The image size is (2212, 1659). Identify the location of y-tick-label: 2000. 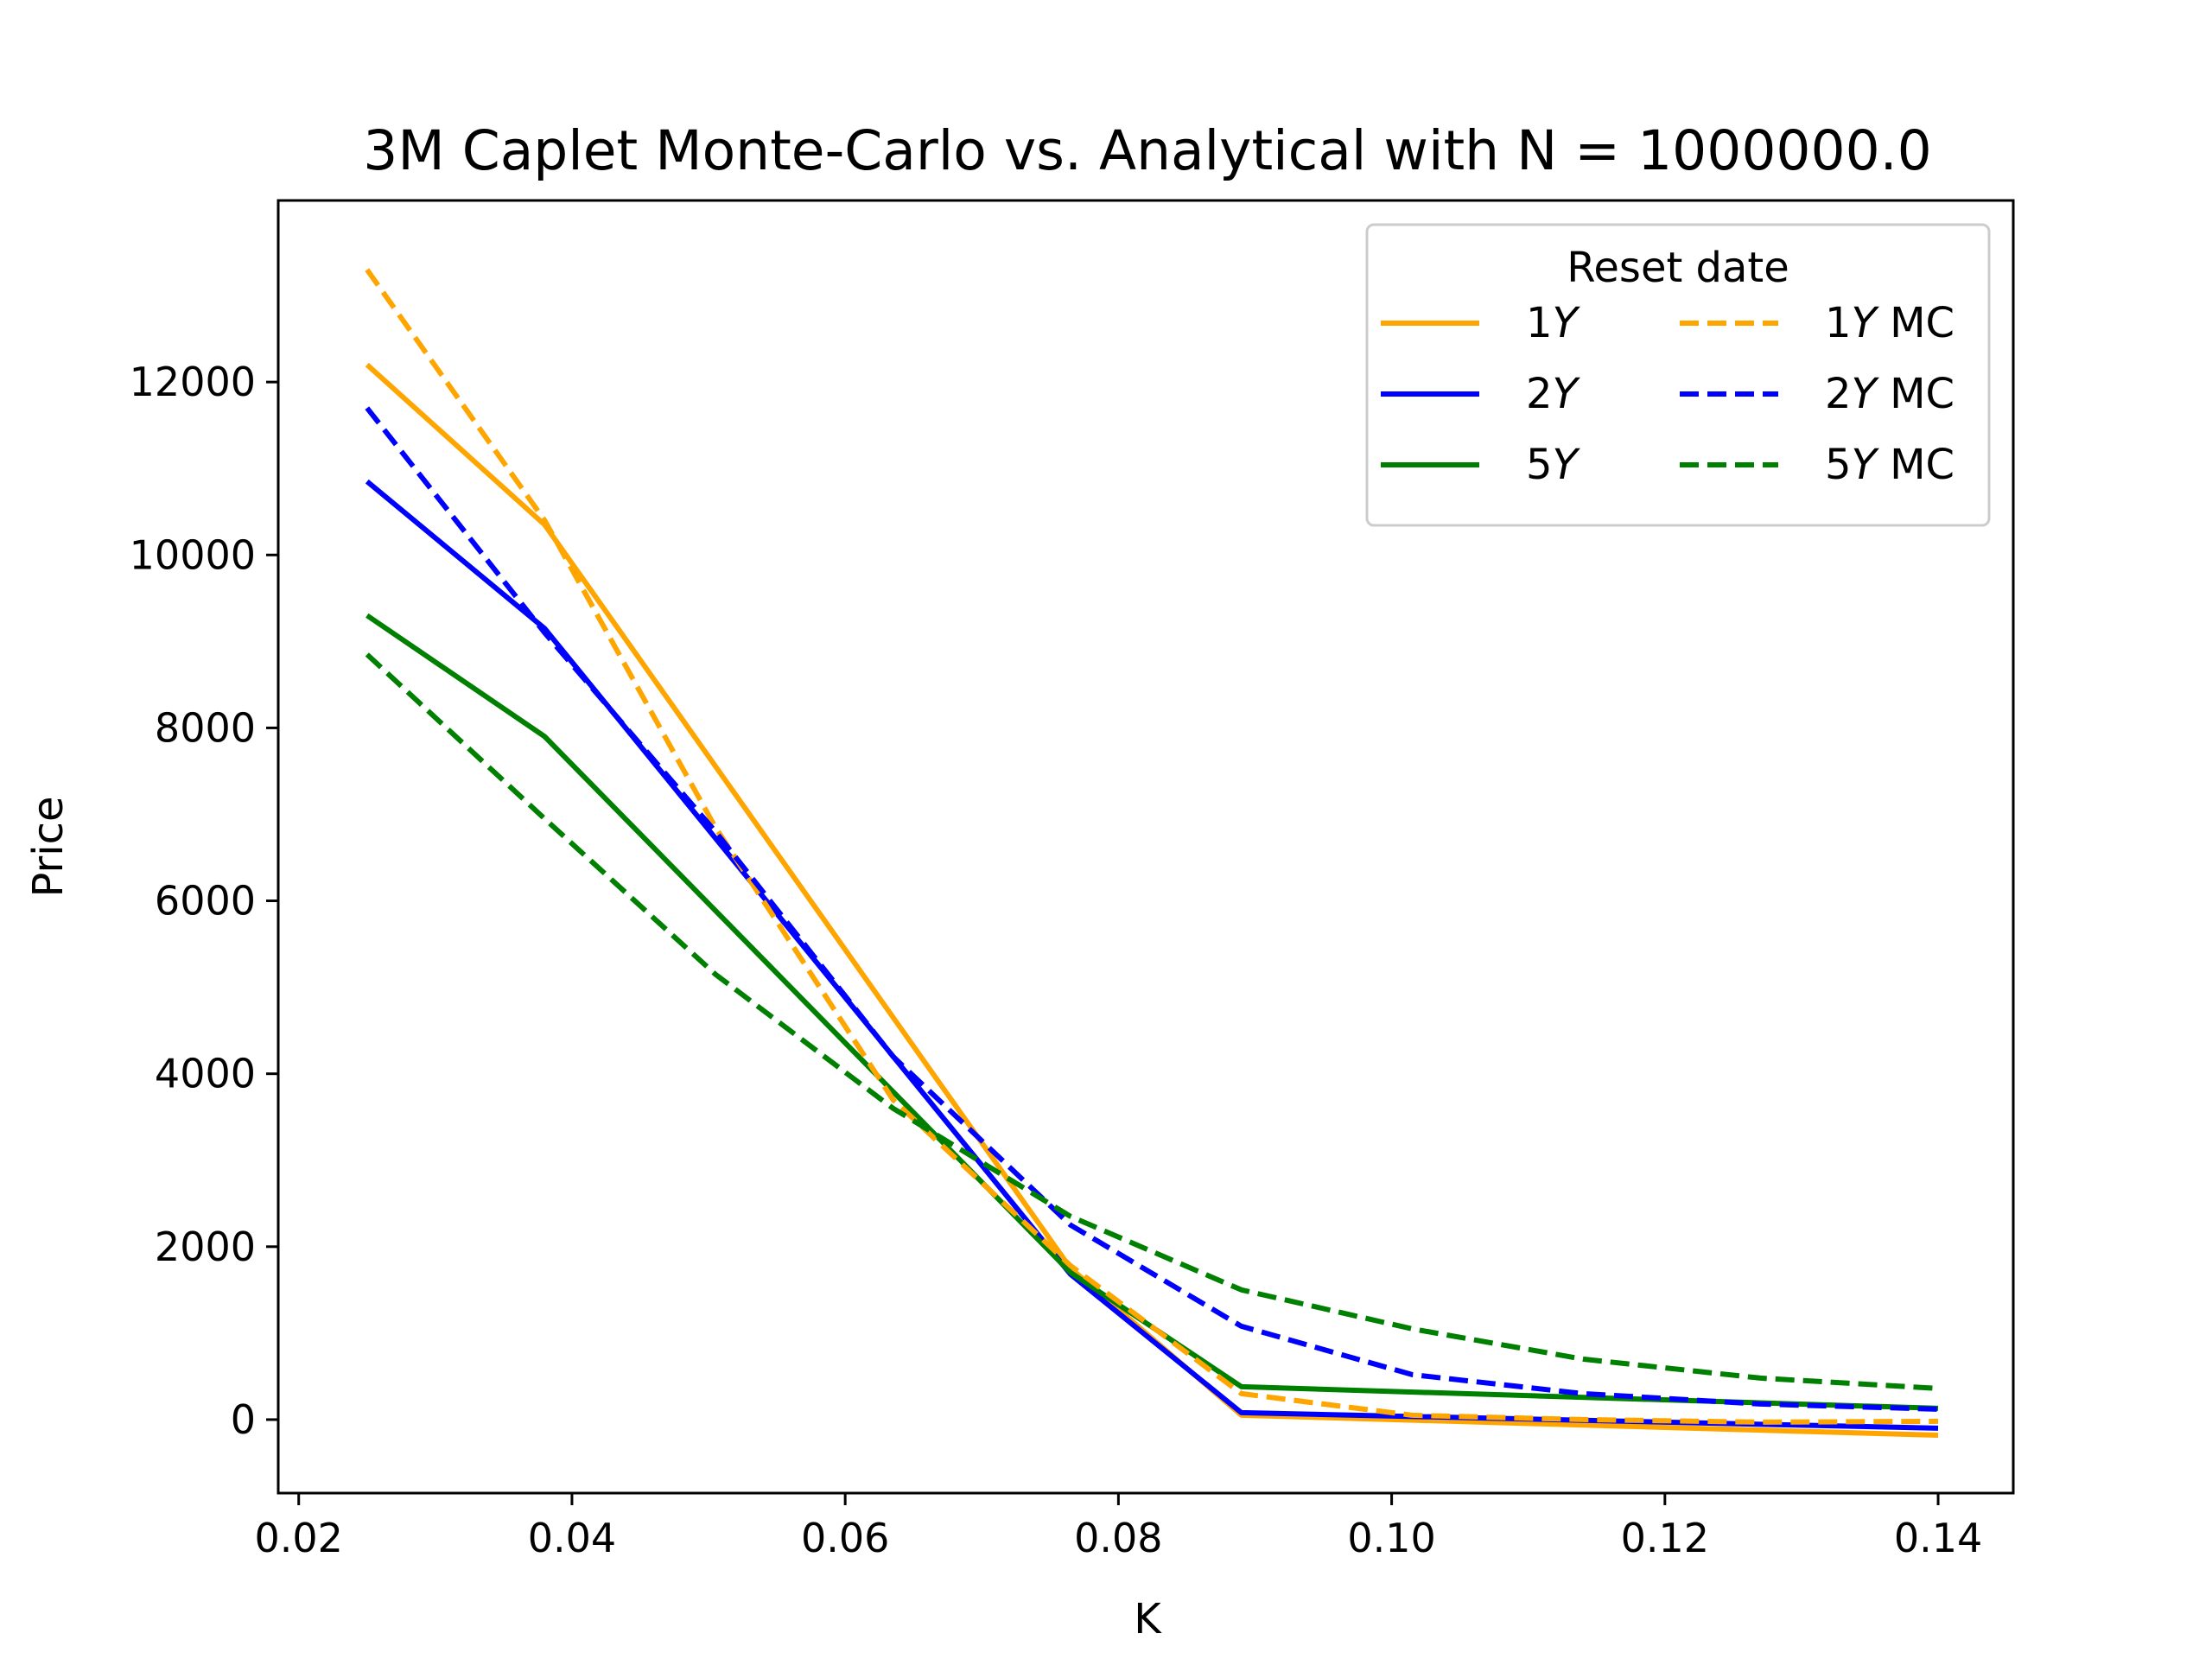
(205, 1247).